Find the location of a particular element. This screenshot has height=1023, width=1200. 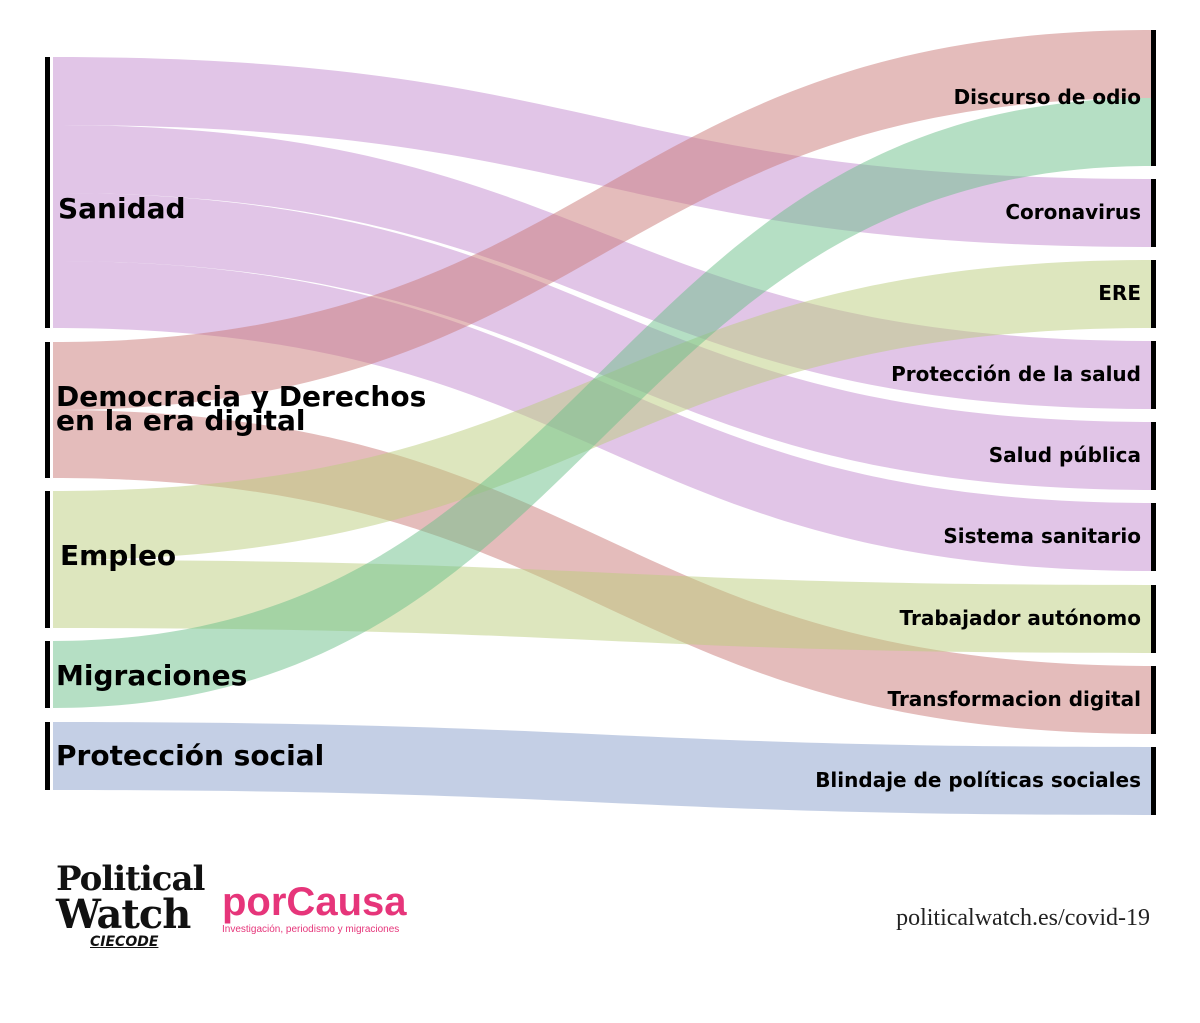

porcausa-logo-tagline: Investigación, periodismo y migraciones is located at coordinates (311, 929).